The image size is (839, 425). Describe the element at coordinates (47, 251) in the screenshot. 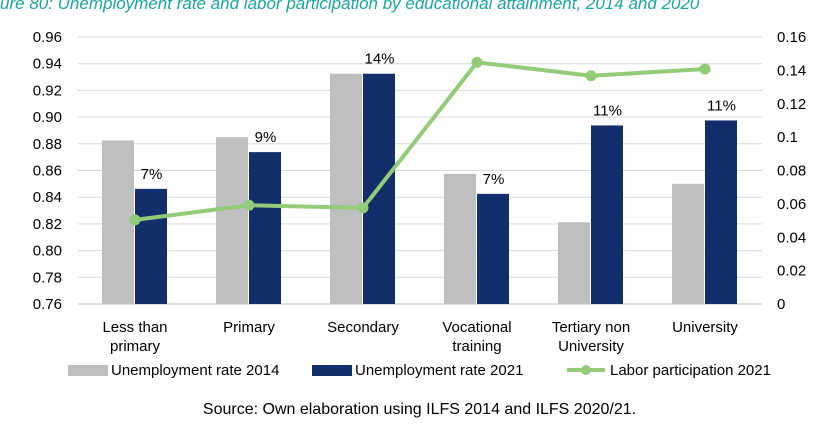

I see `y-left-tick-label: 0.80` at that location.